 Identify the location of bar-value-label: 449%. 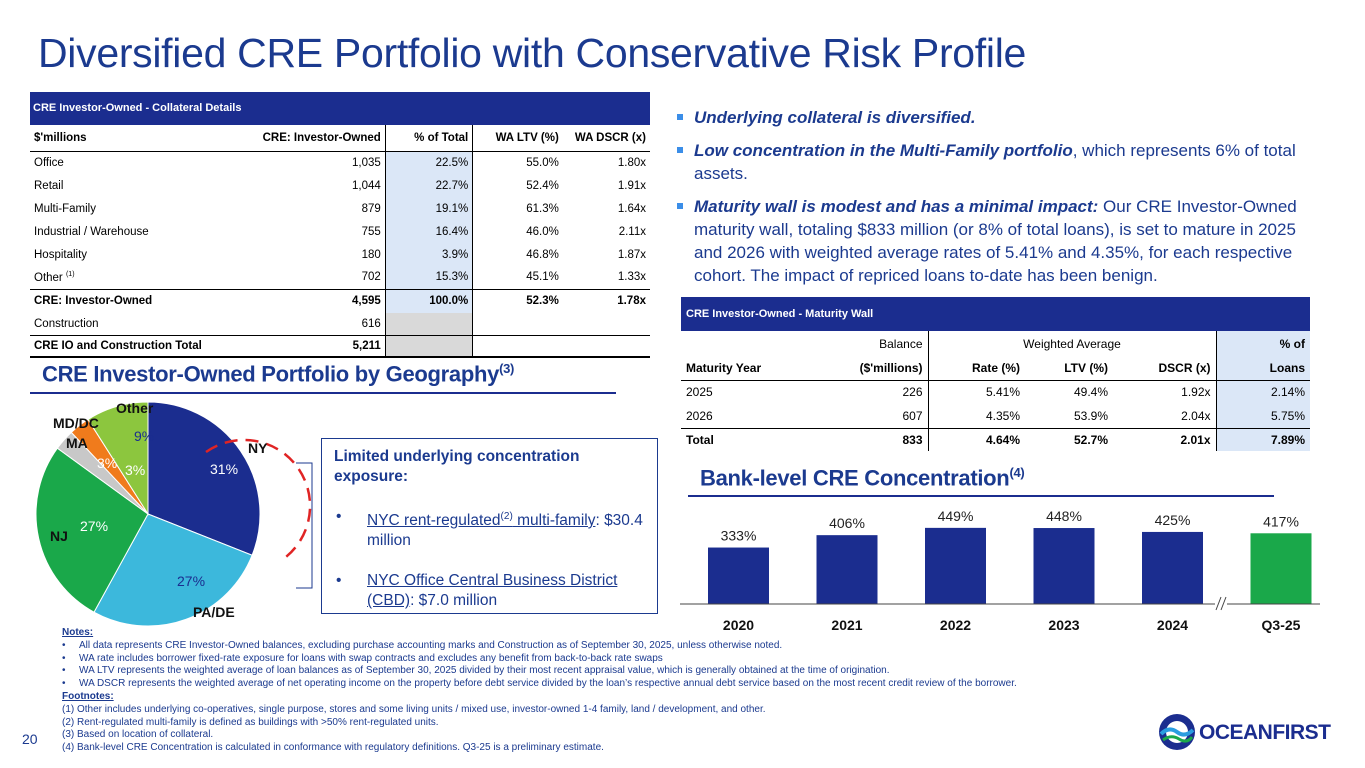
(956, 516).